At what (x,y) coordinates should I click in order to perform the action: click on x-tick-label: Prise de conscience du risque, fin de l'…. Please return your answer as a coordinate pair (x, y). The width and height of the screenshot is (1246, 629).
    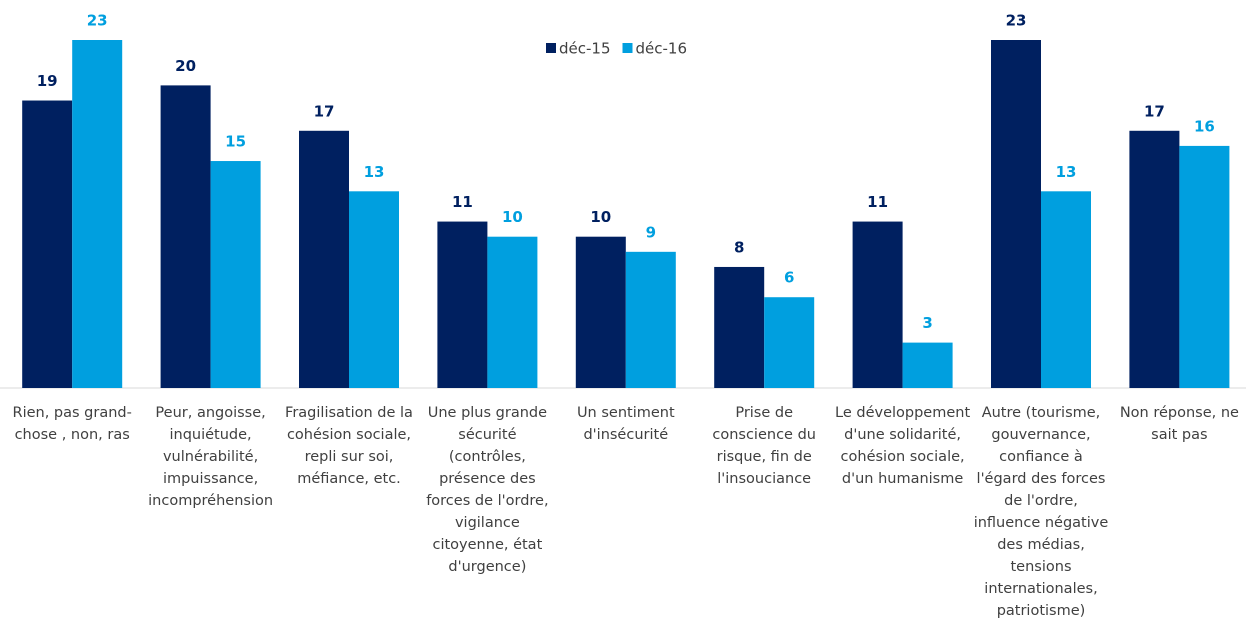
    Looking at the image, I should click on (764, 446).